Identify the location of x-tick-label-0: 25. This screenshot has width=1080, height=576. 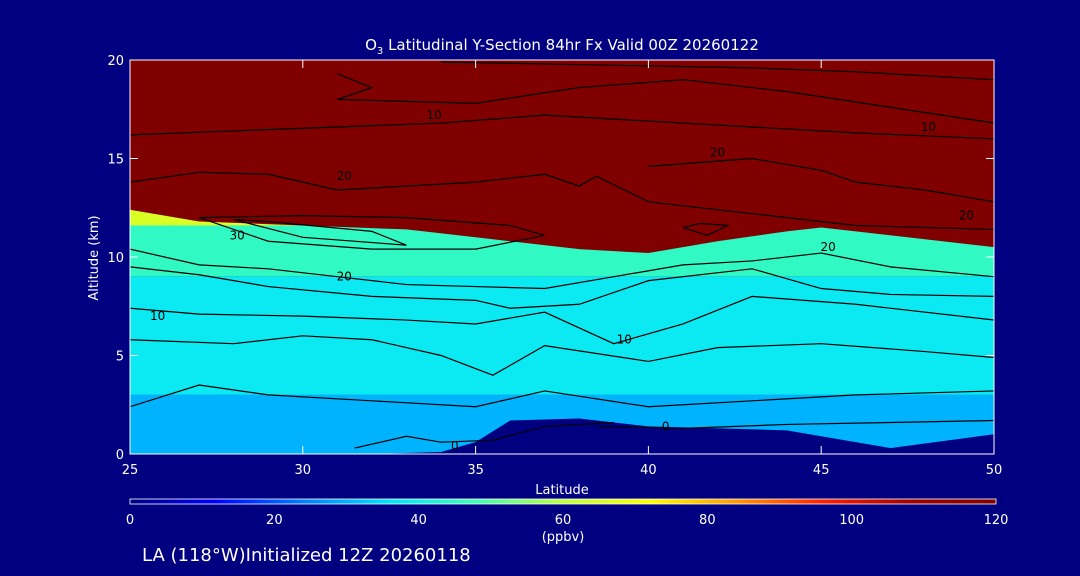
(130, 470).